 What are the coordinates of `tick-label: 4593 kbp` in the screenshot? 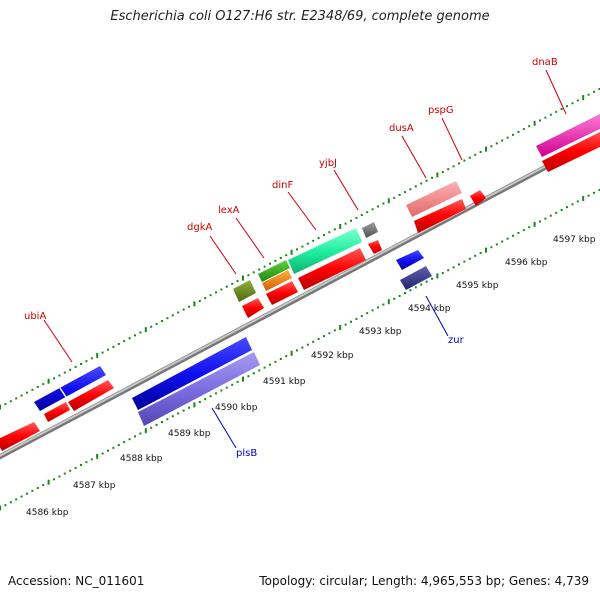 It's located at (380, 332).